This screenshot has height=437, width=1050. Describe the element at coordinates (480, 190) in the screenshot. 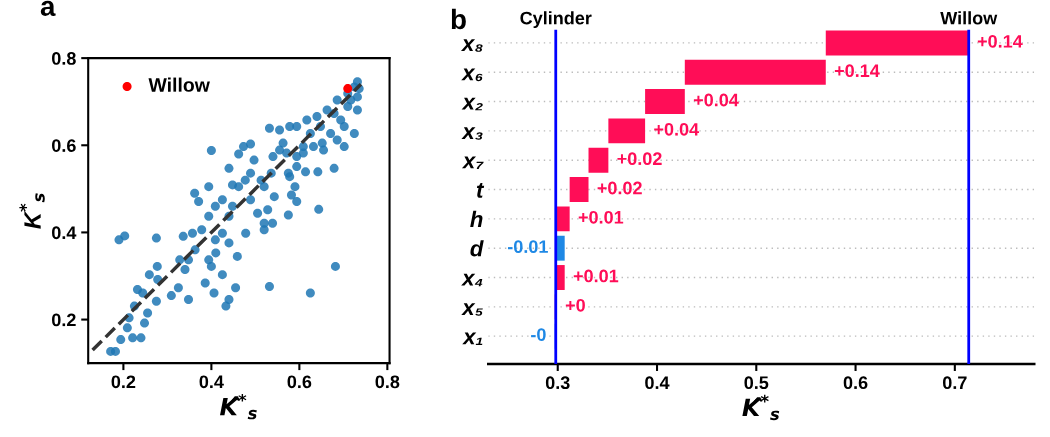

I see `y-tick-label: t` at that location.